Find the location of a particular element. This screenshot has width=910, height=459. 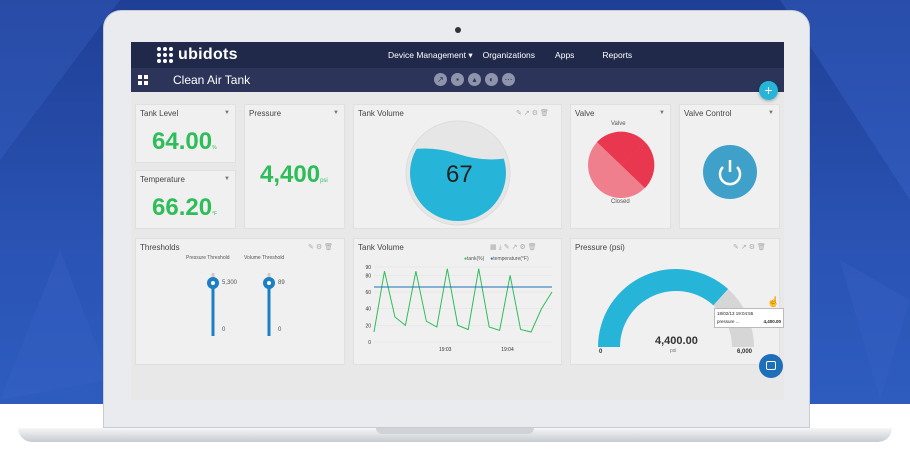

gauge-fill is located at coordinates (663, 308).